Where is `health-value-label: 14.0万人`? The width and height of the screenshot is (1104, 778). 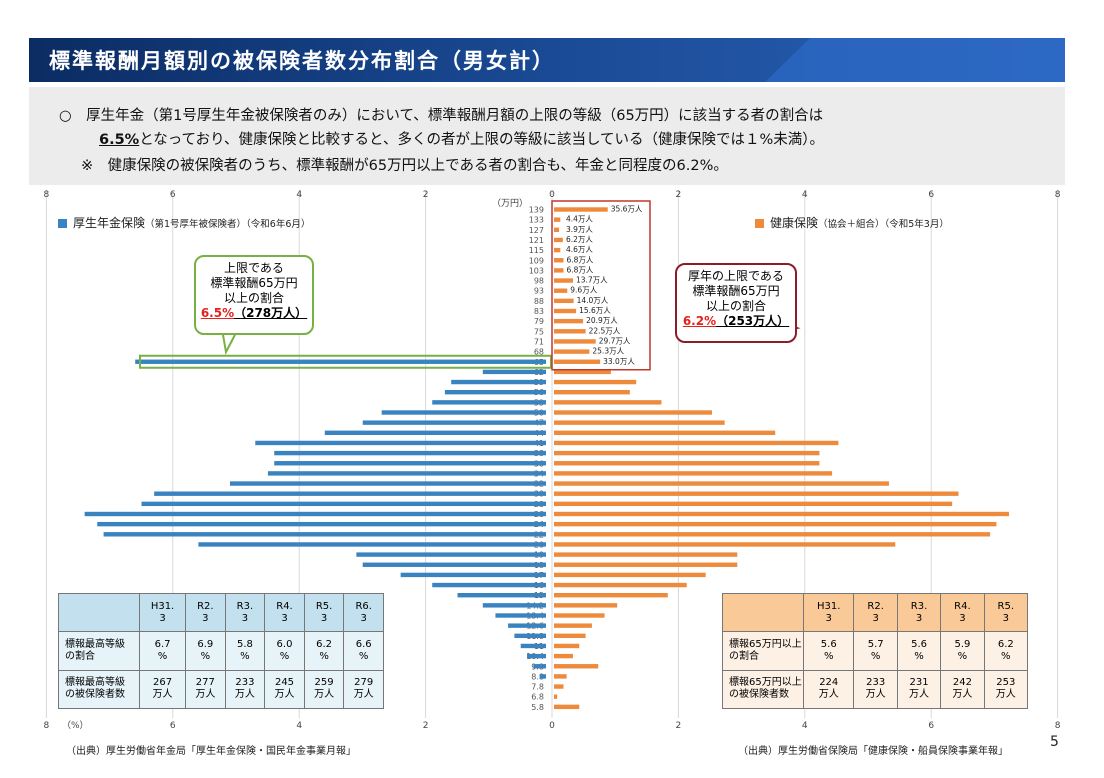
health-value-label: 14.0万人 is located at coordinates (593, 300).